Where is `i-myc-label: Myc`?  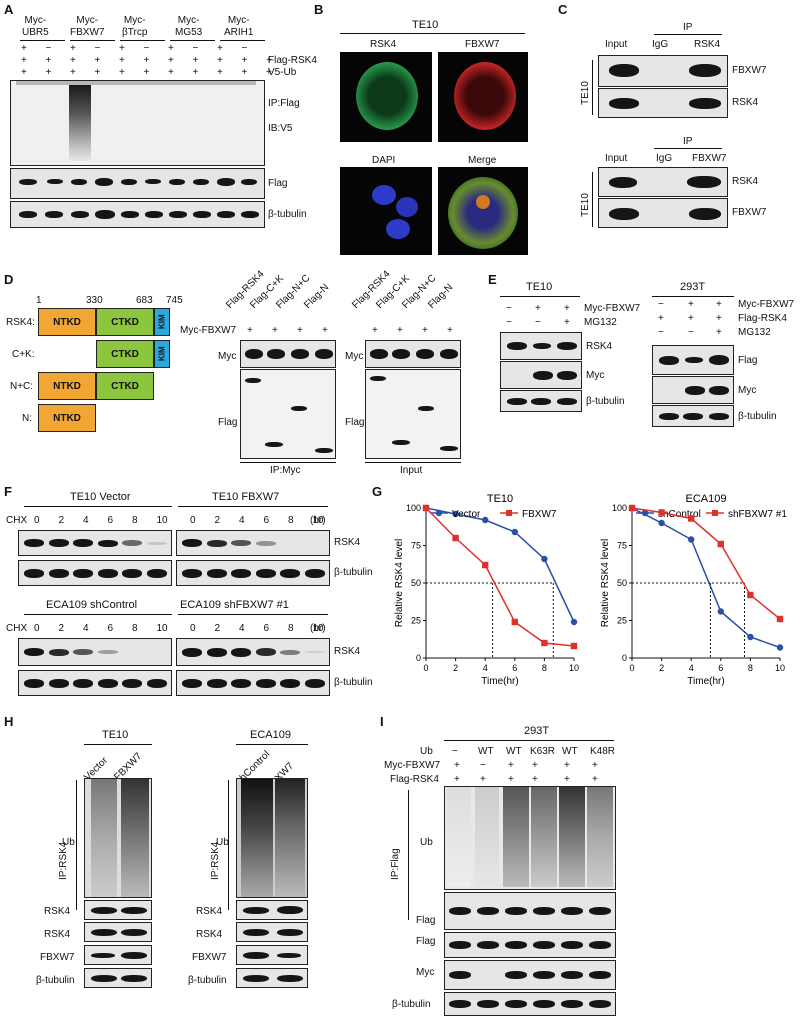
i-myc-label: Myc is located at coordinates (425, 972).